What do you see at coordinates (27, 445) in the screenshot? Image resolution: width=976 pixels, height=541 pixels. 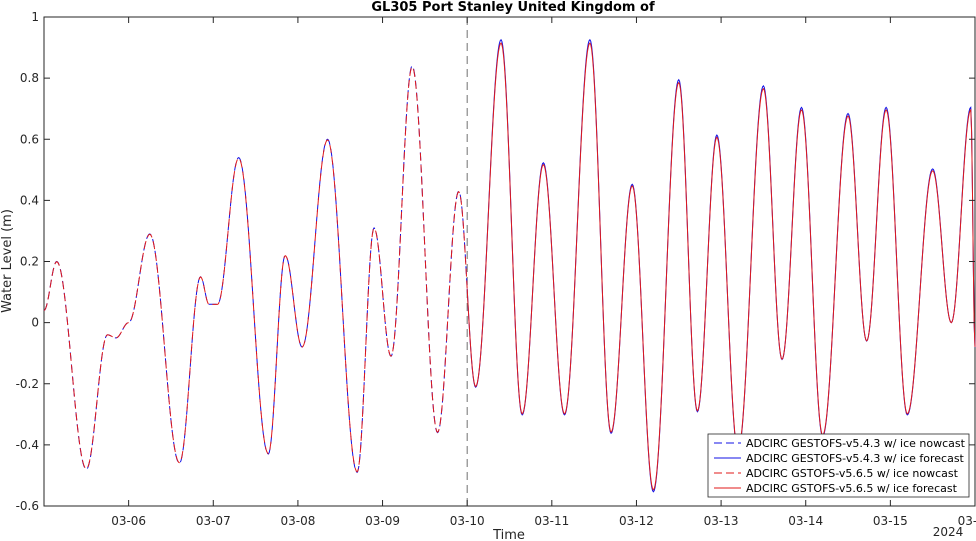 I see `y-tick-label: -0.4` at bounding box center [27, 445].